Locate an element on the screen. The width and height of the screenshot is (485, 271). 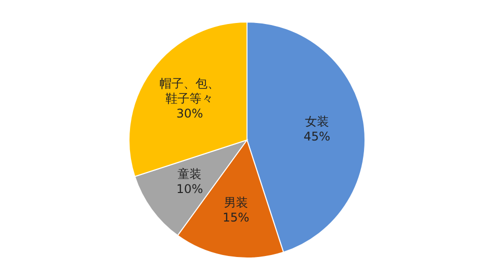
slice-label: 童装 is located at coordinates (190, 174).